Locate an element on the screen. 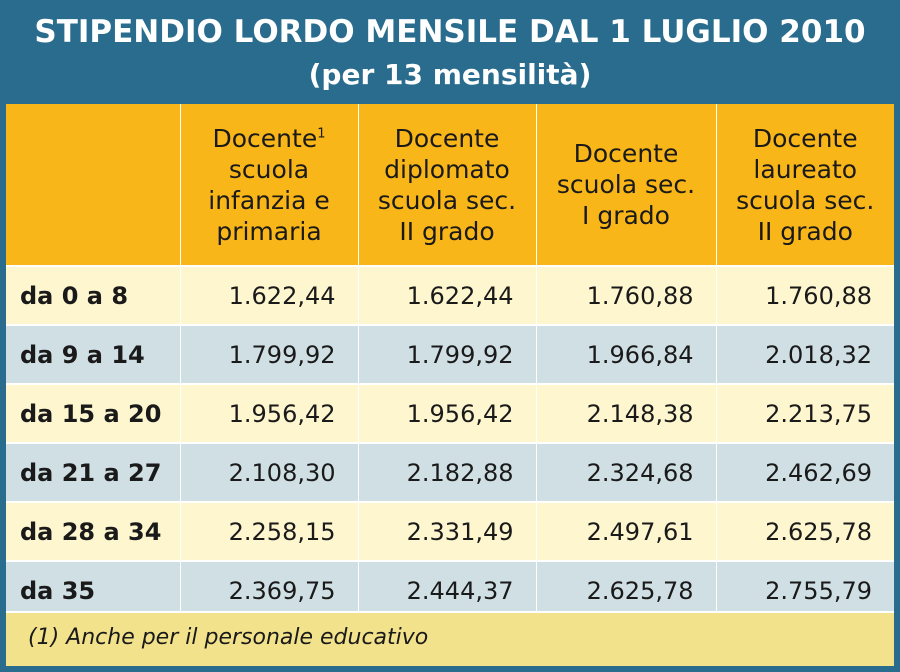  row-label: da 28 a 34 is located at coordinates (93, 531).